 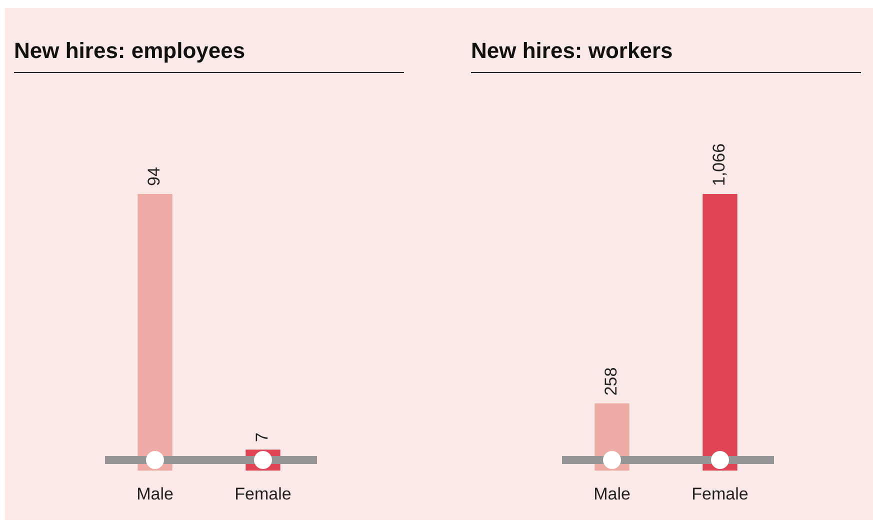 What do you see at coordinates (209, 55) in the screenshot?
I see `chart-title: New hires: employees` at bounding box center [209, 55].